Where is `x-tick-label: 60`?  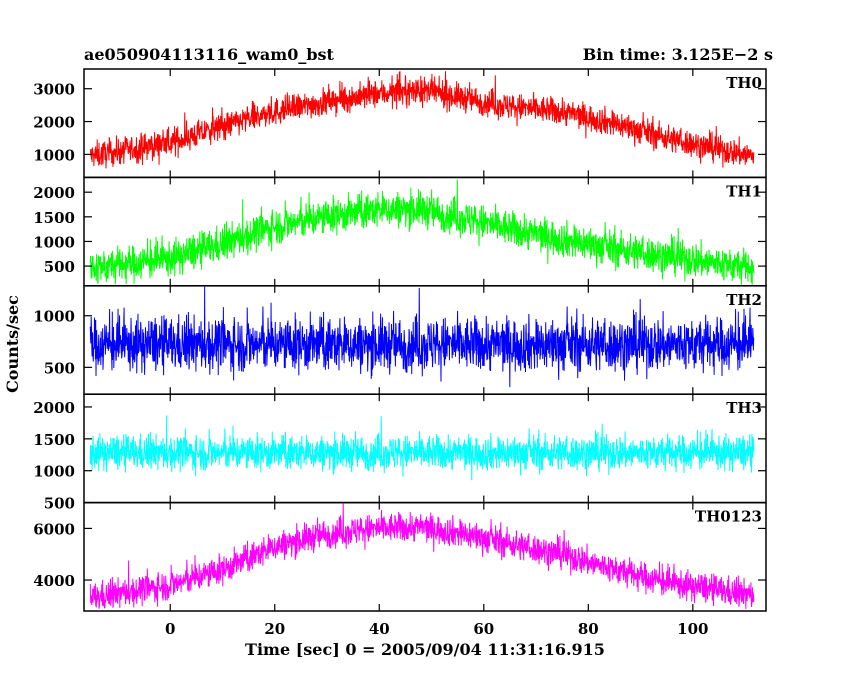
x-tick-label: 60 is located at coordinates (483, 629).